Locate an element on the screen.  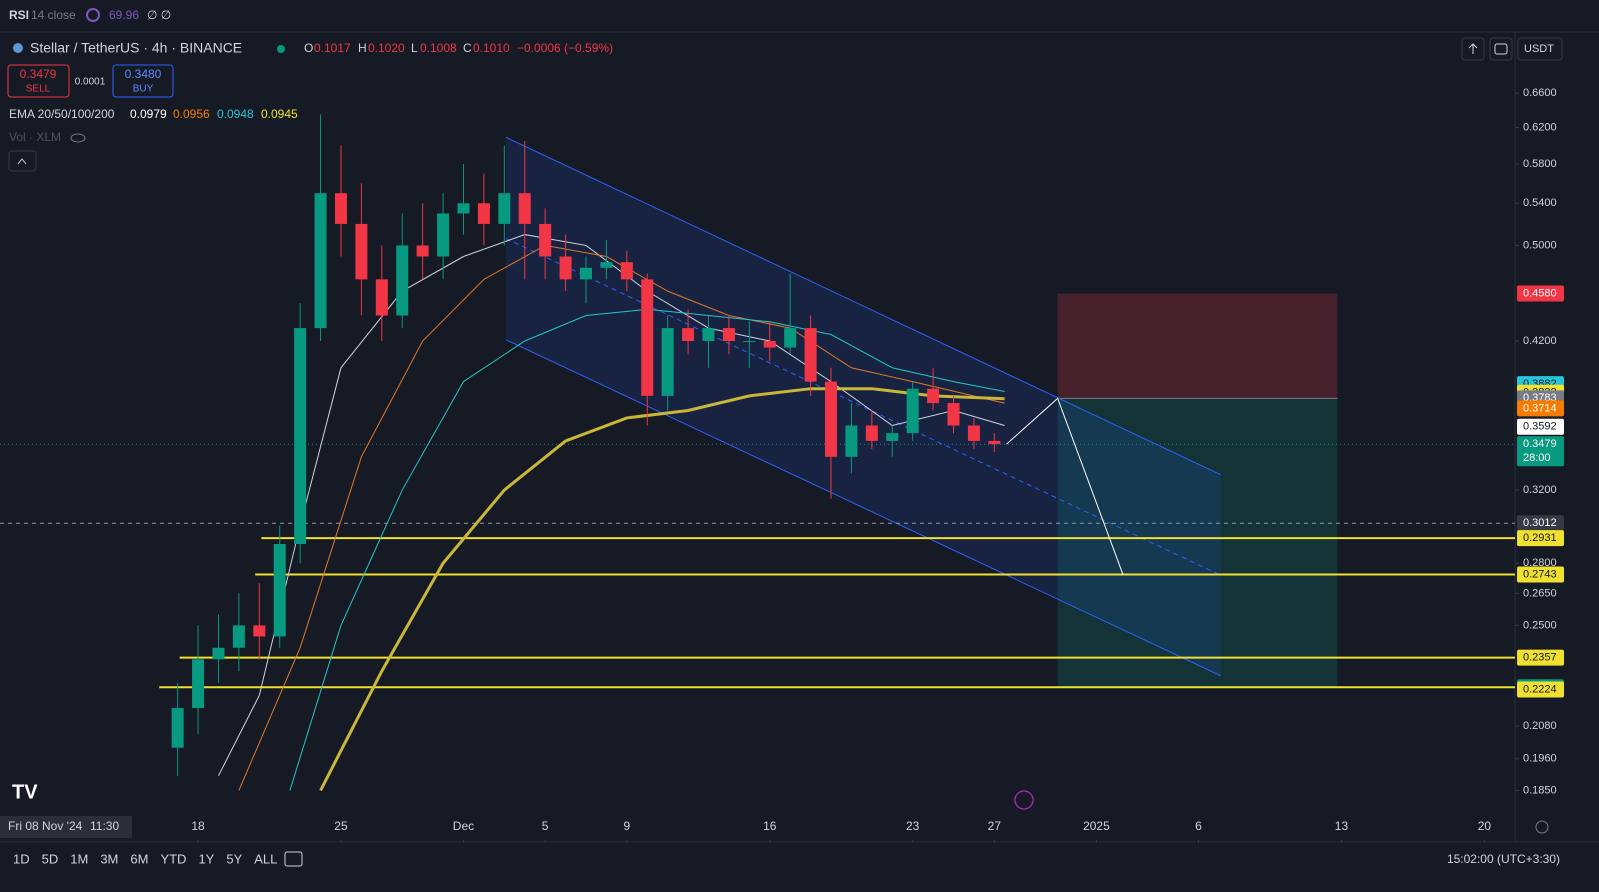
ohlc-label: O is located at coordinates (308, 48).